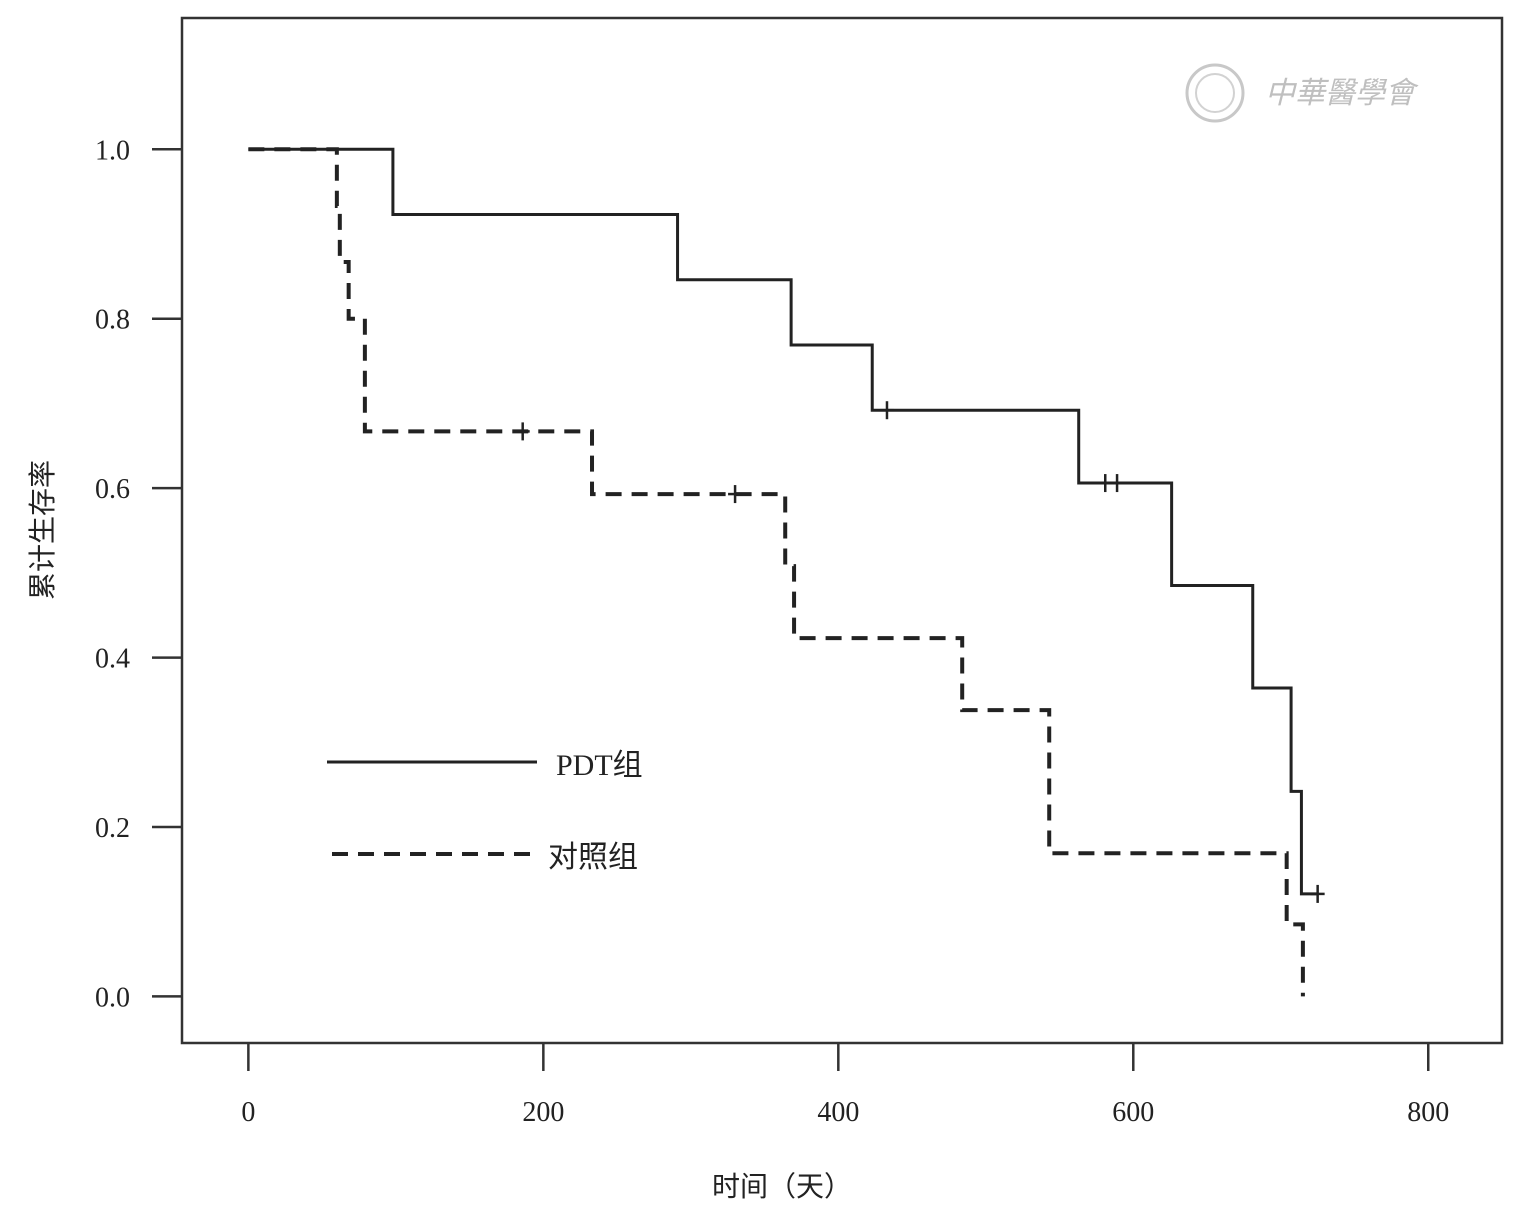  I want to click on watermark-seal-inner, so click(1215, 93).